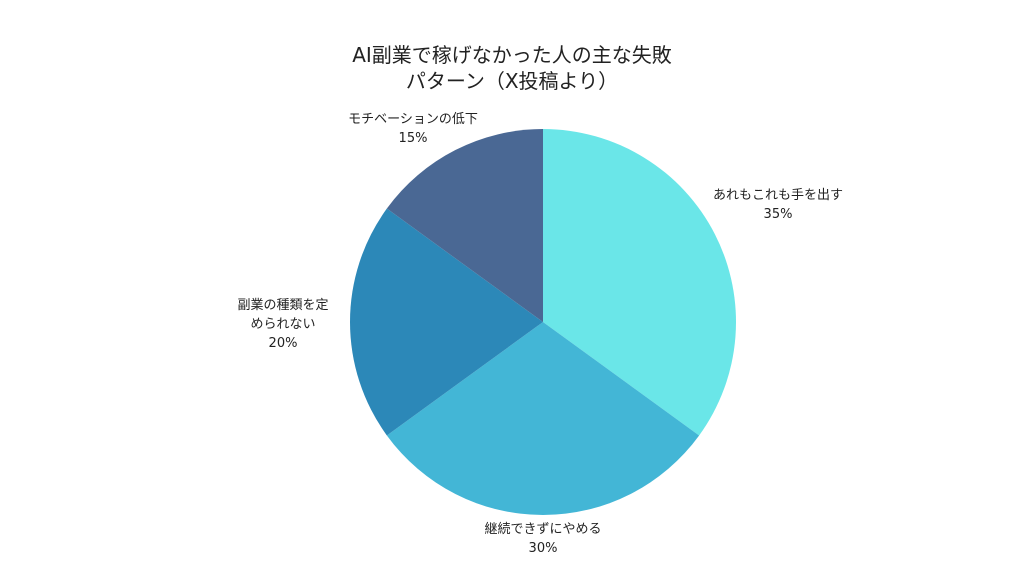 Image resolution: width=1024 pixels, height=576 pixels. I want to click on slice-value-label: 15%, so click(413, 138).